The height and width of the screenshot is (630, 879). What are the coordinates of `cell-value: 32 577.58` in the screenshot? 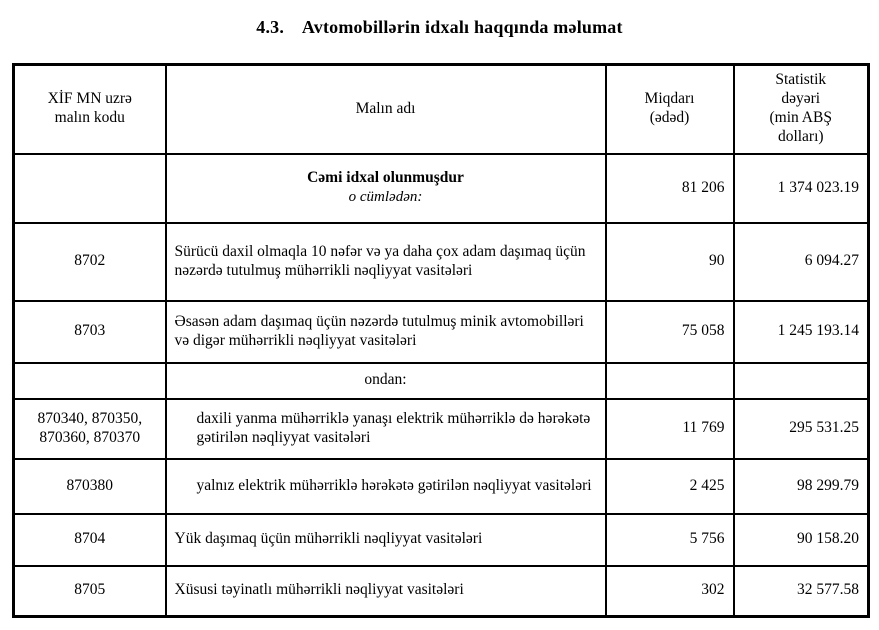 It's located at (801, 591).